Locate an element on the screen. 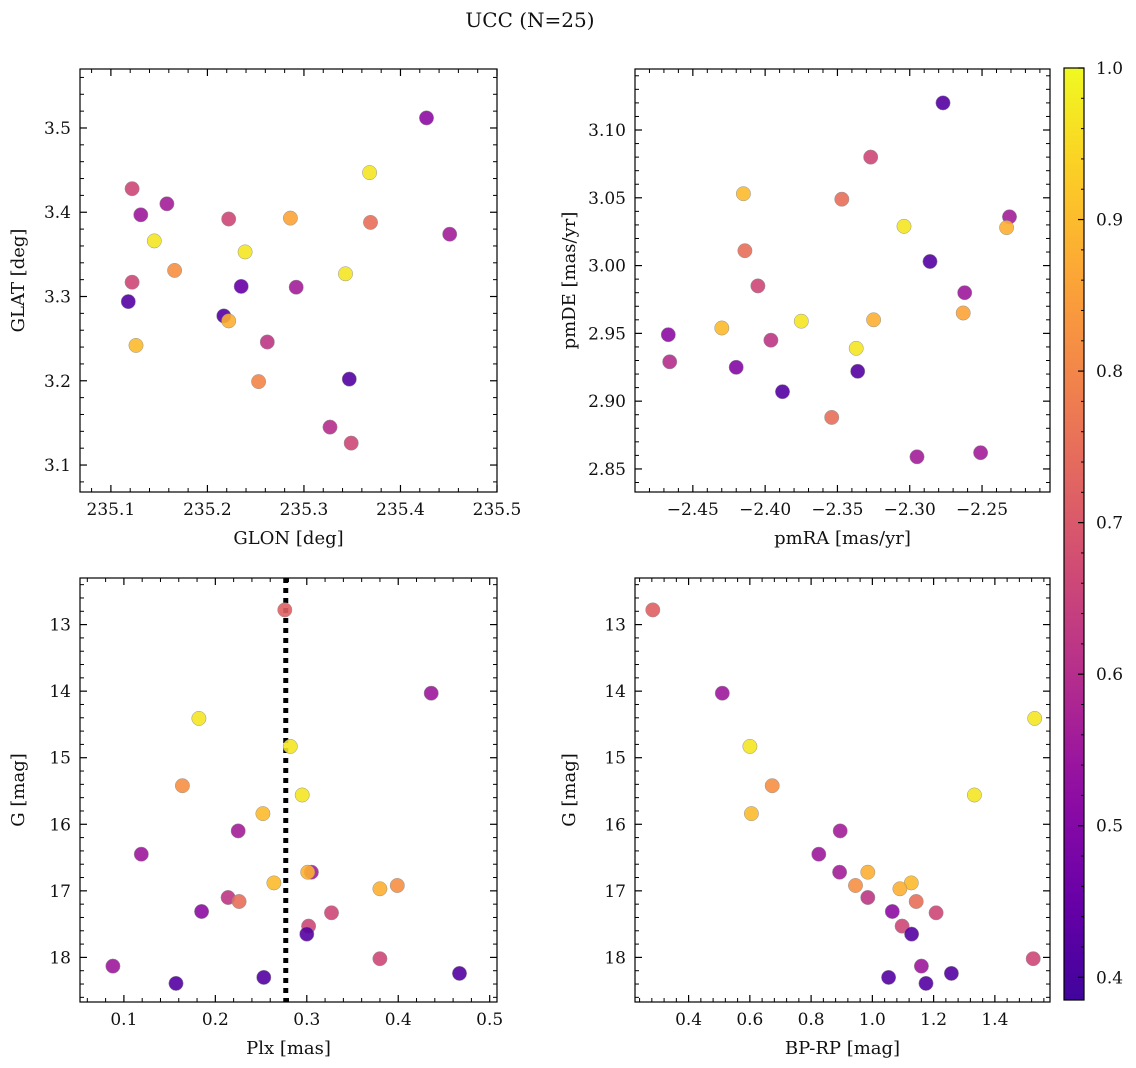 The image size is (1136, 1068). y-tick-label: 13 is located at coordinates (615, 626).